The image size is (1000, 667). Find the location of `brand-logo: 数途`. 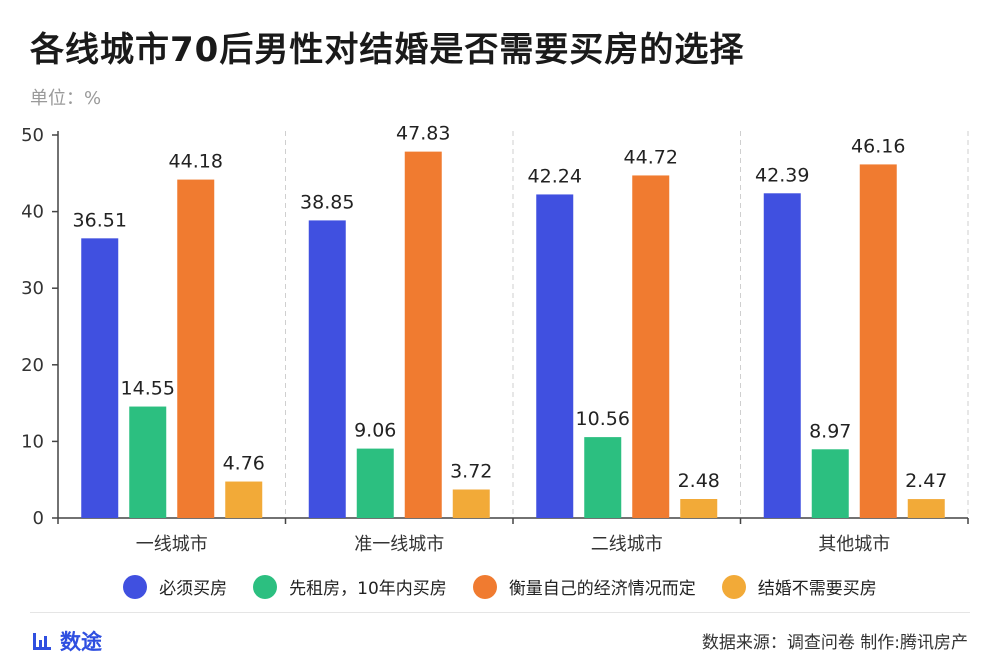

brand-logo: 数途 is located at coordinates (67, 641).